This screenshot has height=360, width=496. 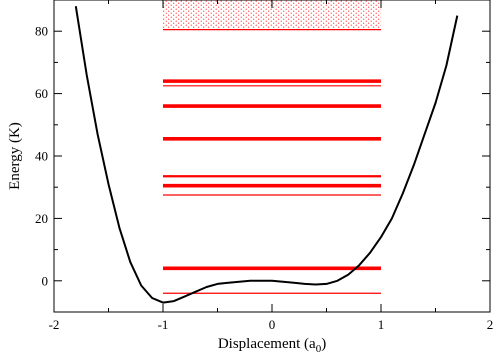 I want to click on x-axis-label: Displacement (a0), so click(x=272, y=345).